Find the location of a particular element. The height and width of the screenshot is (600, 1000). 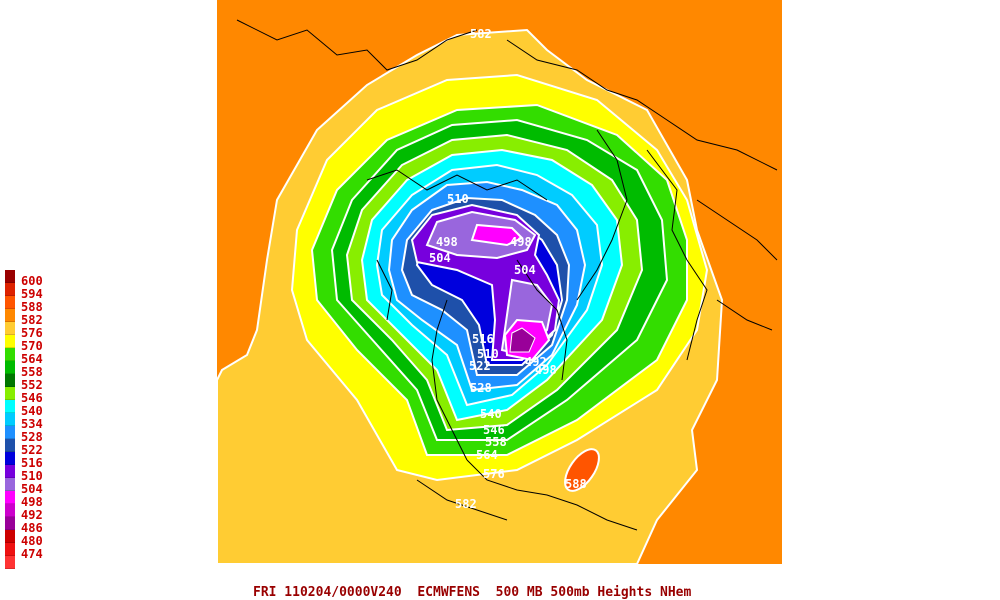

legend-label: 576 is located at coordinates (32, 333).